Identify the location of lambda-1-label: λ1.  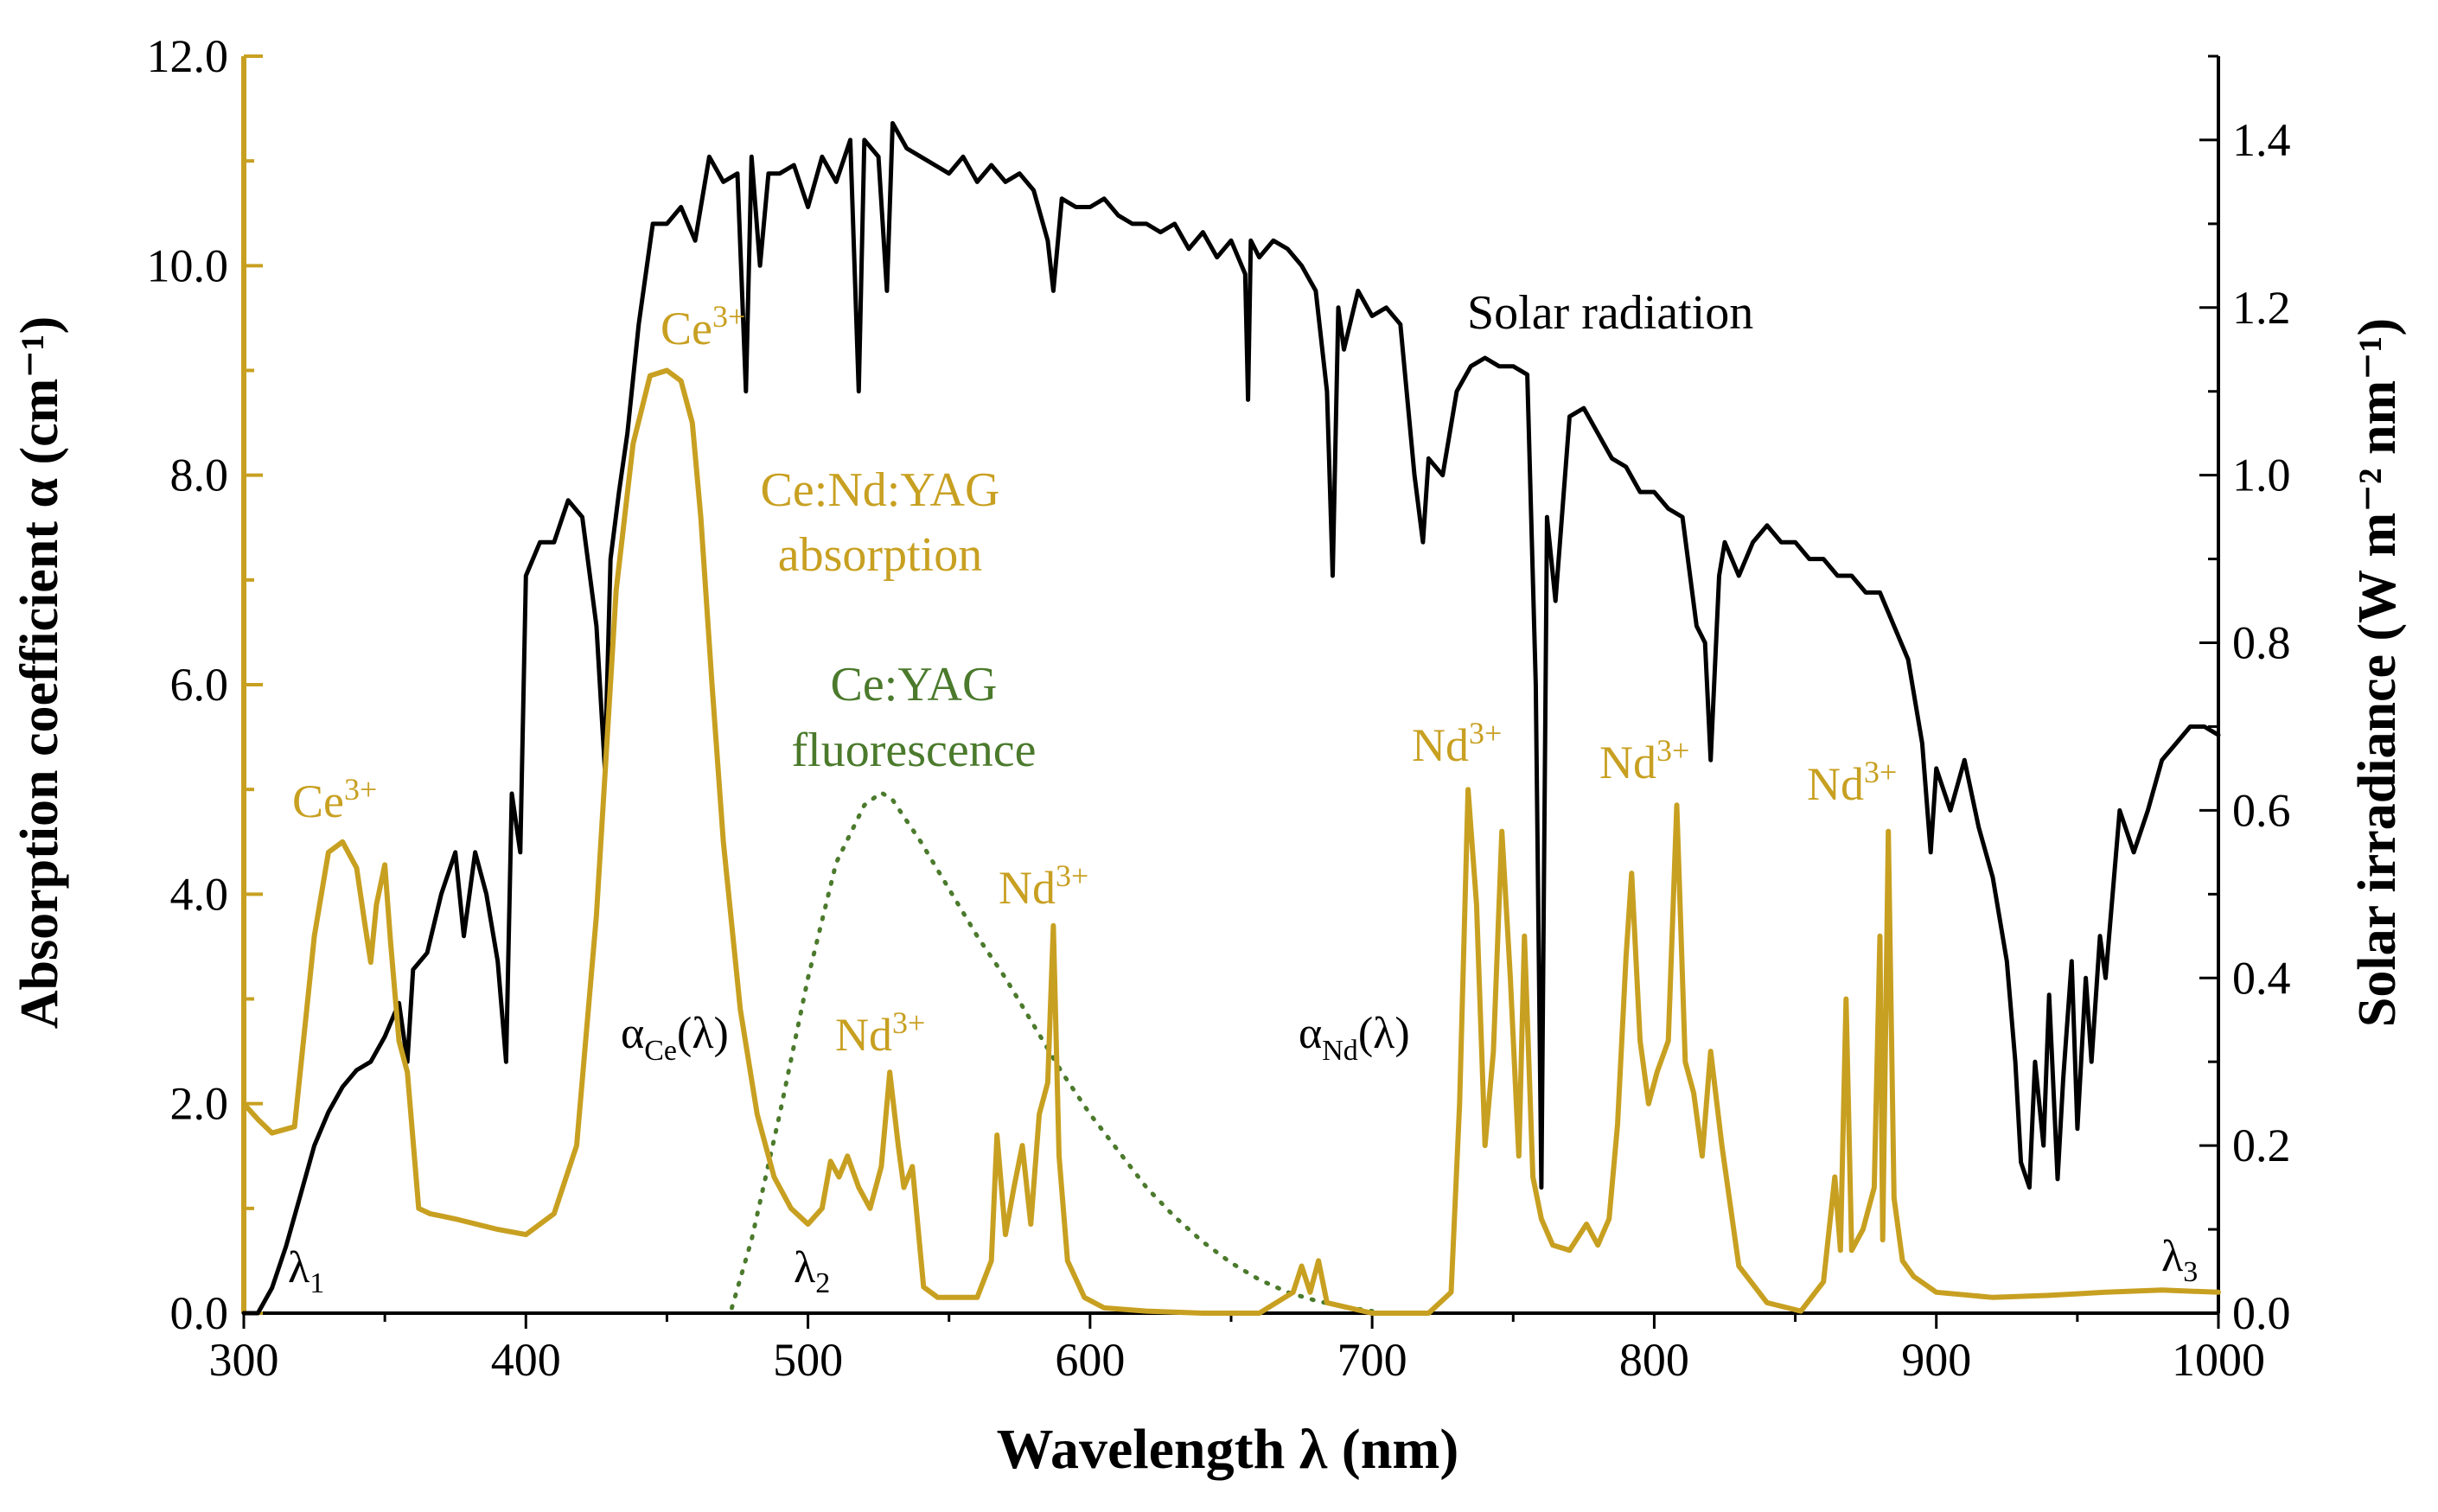
(306, 1271).